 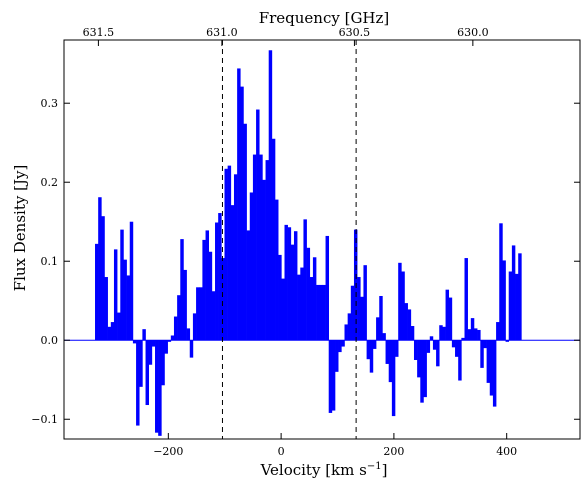 What do you see at coordinates (324, 18) in the screenshot?
I see `top-axis-title: Frequency [GHz]` at bounding box center [324, 18].